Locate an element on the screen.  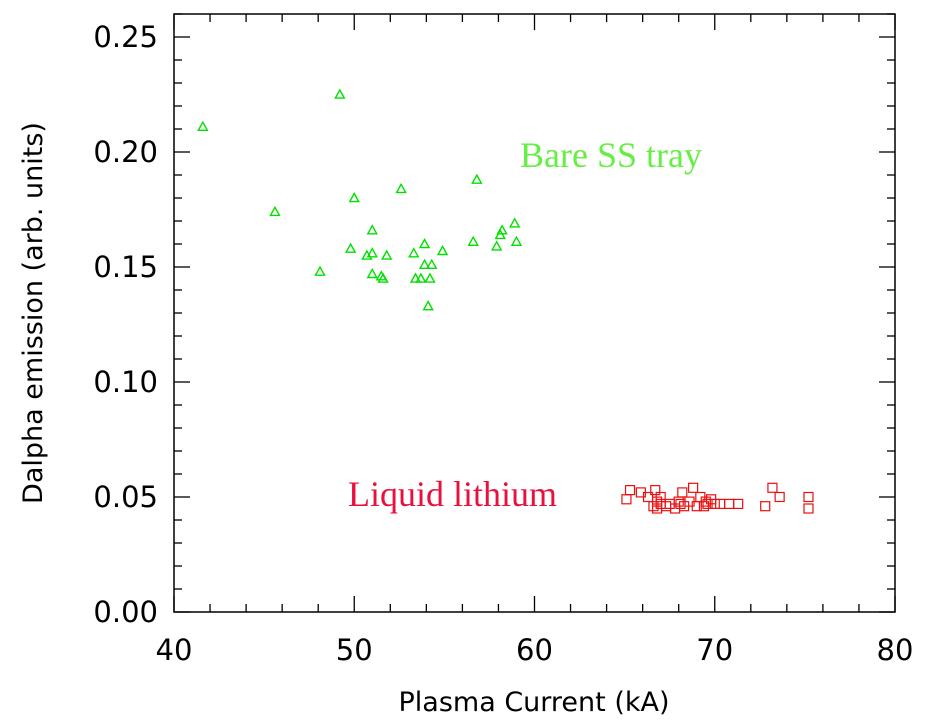
y-tick-label: 0.00 is located at coordinates (125, 612).